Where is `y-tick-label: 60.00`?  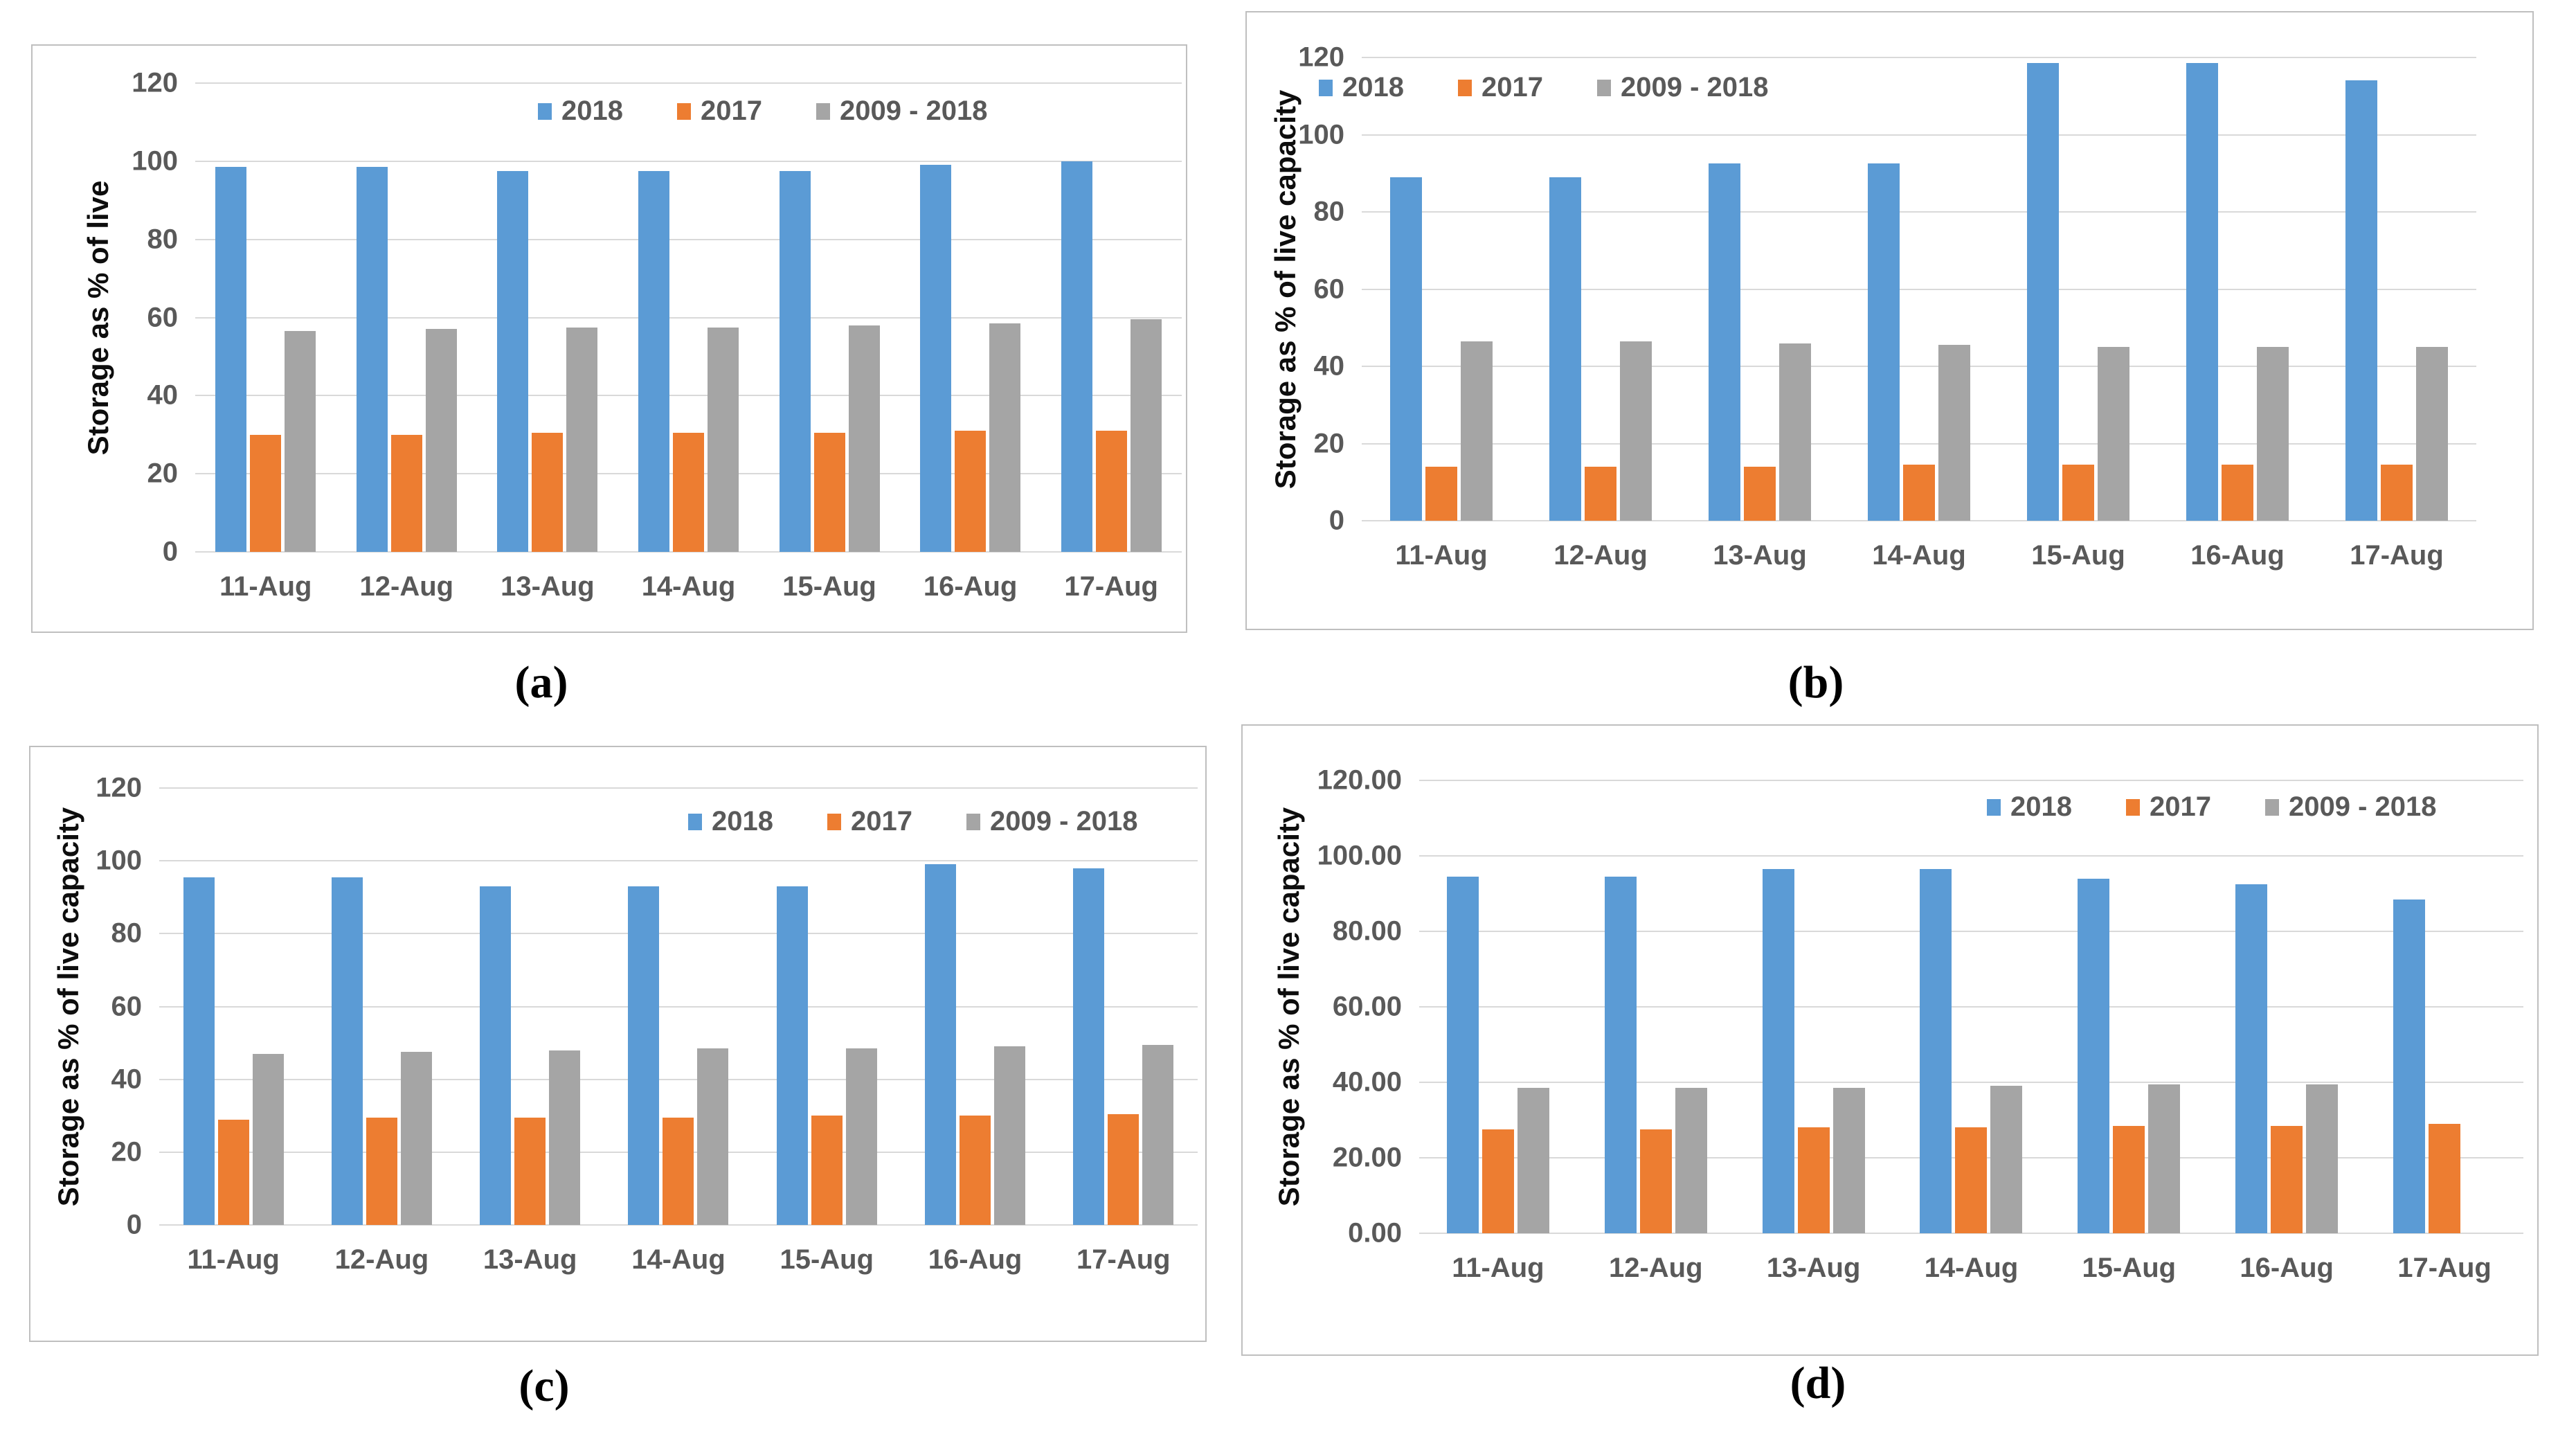 y-tick-label: 60.00 is located at coordinates (1367, 1006).